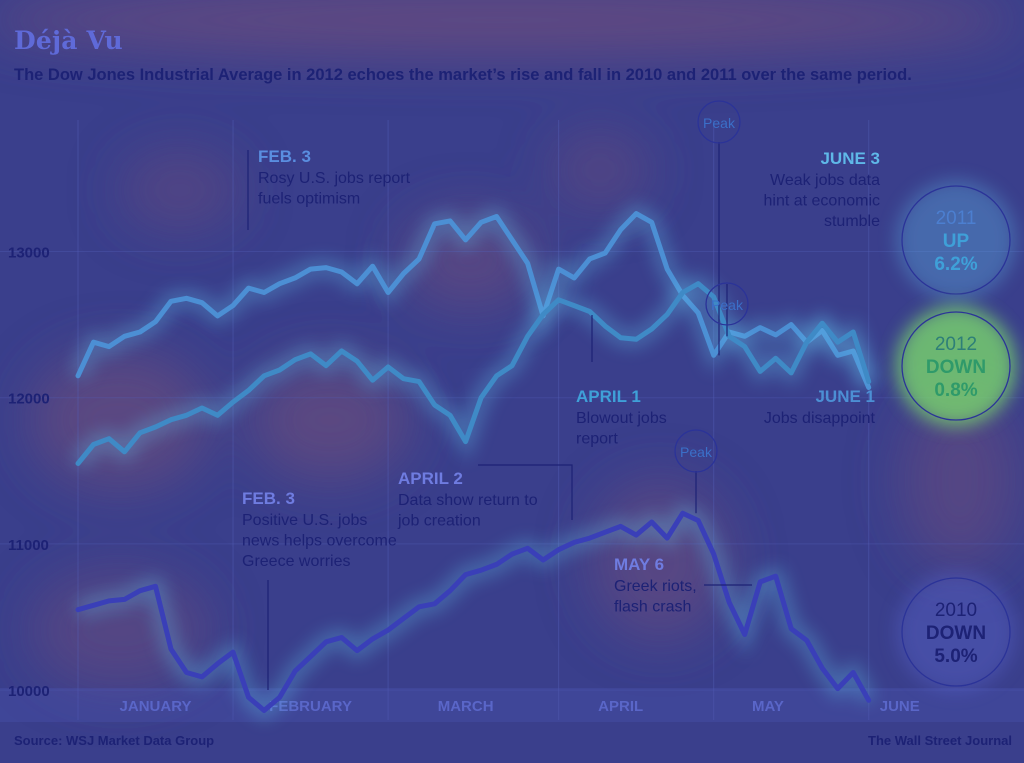 This screenshot has height=763, width=1024. Describe the element at coordinates (114, 740) in the screenshot. I see `source-note: Source: WSJ Market Data Group` at that location.